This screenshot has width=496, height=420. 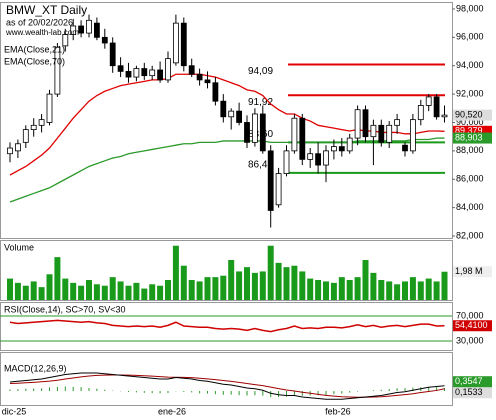 I want to click on y-tick-label: 88,000, so click(x=470, y=150).